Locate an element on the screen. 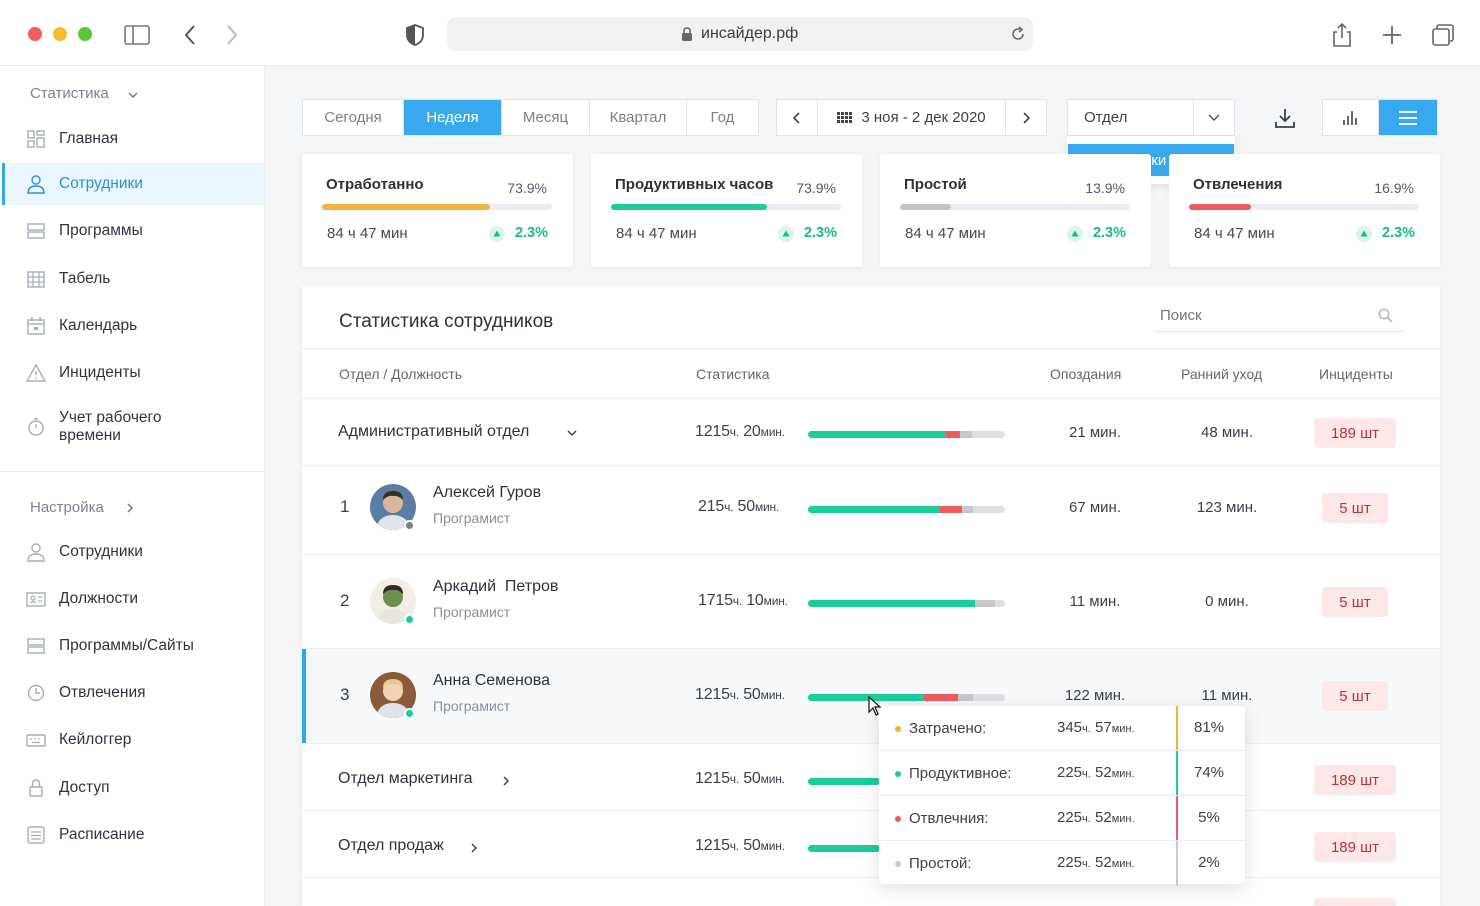  minimize-window-button is located at coordinates (60, 34).